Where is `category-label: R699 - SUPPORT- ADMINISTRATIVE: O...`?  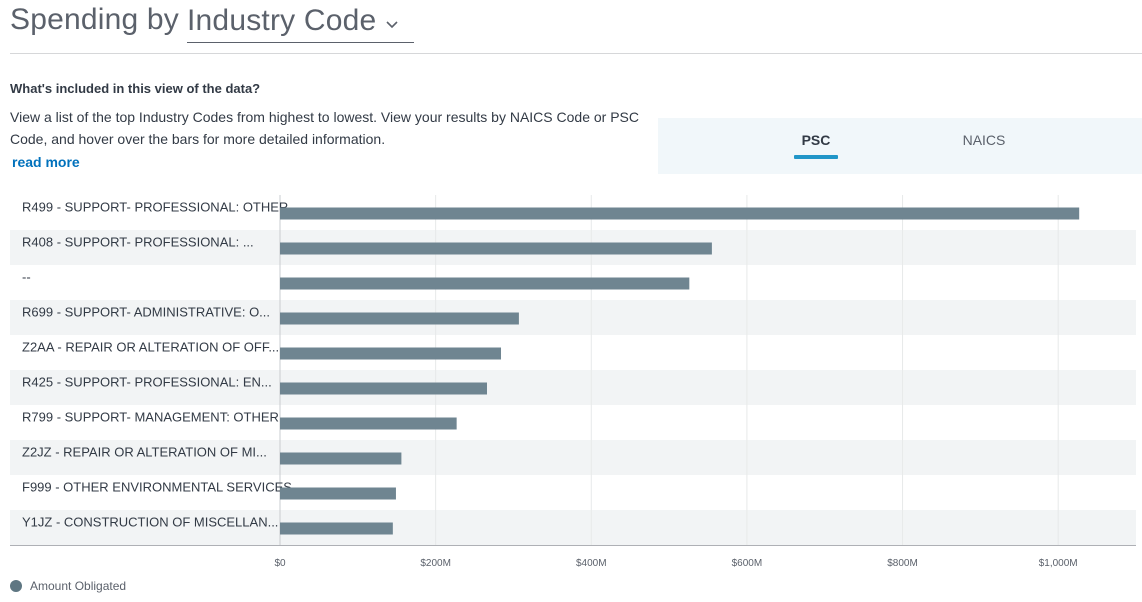
category-label: R699 - SUPPORT- ADMINISTRATIVE: O... is located at coordinates (146, 312).